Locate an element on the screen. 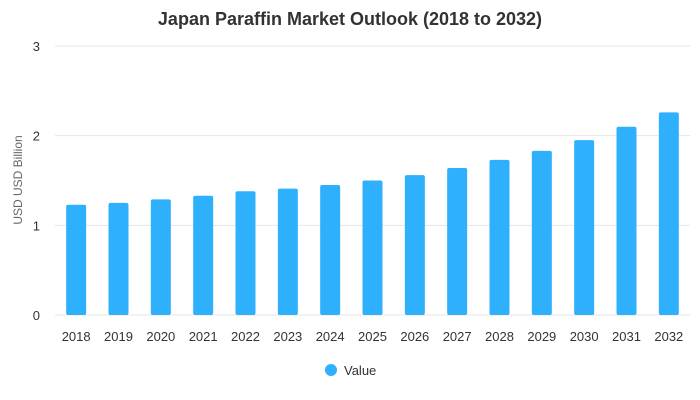 This screenshot has height=400, width=700. legend-label-value: Value is located at coordinates (360, 370).